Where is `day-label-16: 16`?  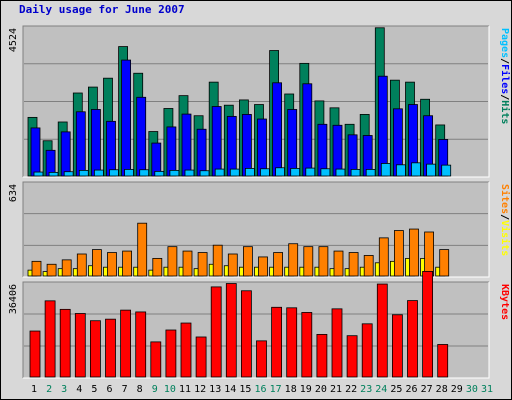
day-label-16: 16 is located at coordinates (260, 389).